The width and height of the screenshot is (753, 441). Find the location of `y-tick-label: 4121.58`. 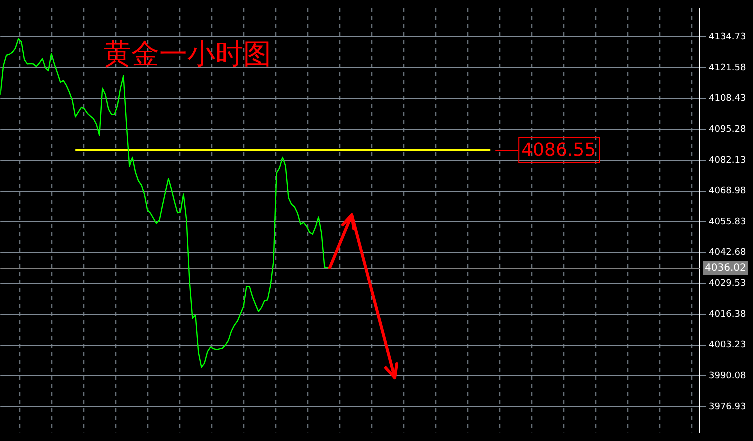

y-tick-label: 4121.58 is located at coordinates (727, 68).